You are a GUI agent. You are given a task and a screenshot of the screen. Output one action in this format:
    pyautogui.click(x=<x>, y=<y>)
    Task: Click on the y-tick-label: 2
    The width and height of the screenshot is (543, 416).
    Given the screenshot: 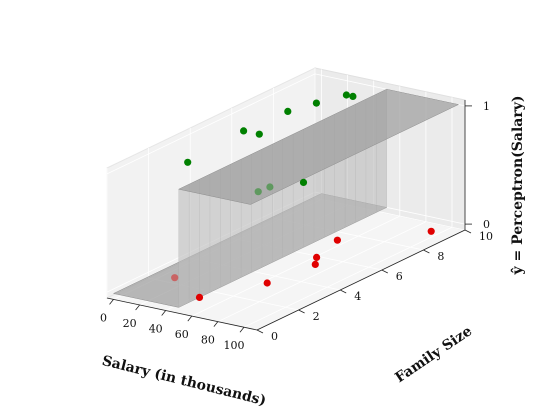 What is the action you would take?
    pyautogui.click(x=316, y=316)
    